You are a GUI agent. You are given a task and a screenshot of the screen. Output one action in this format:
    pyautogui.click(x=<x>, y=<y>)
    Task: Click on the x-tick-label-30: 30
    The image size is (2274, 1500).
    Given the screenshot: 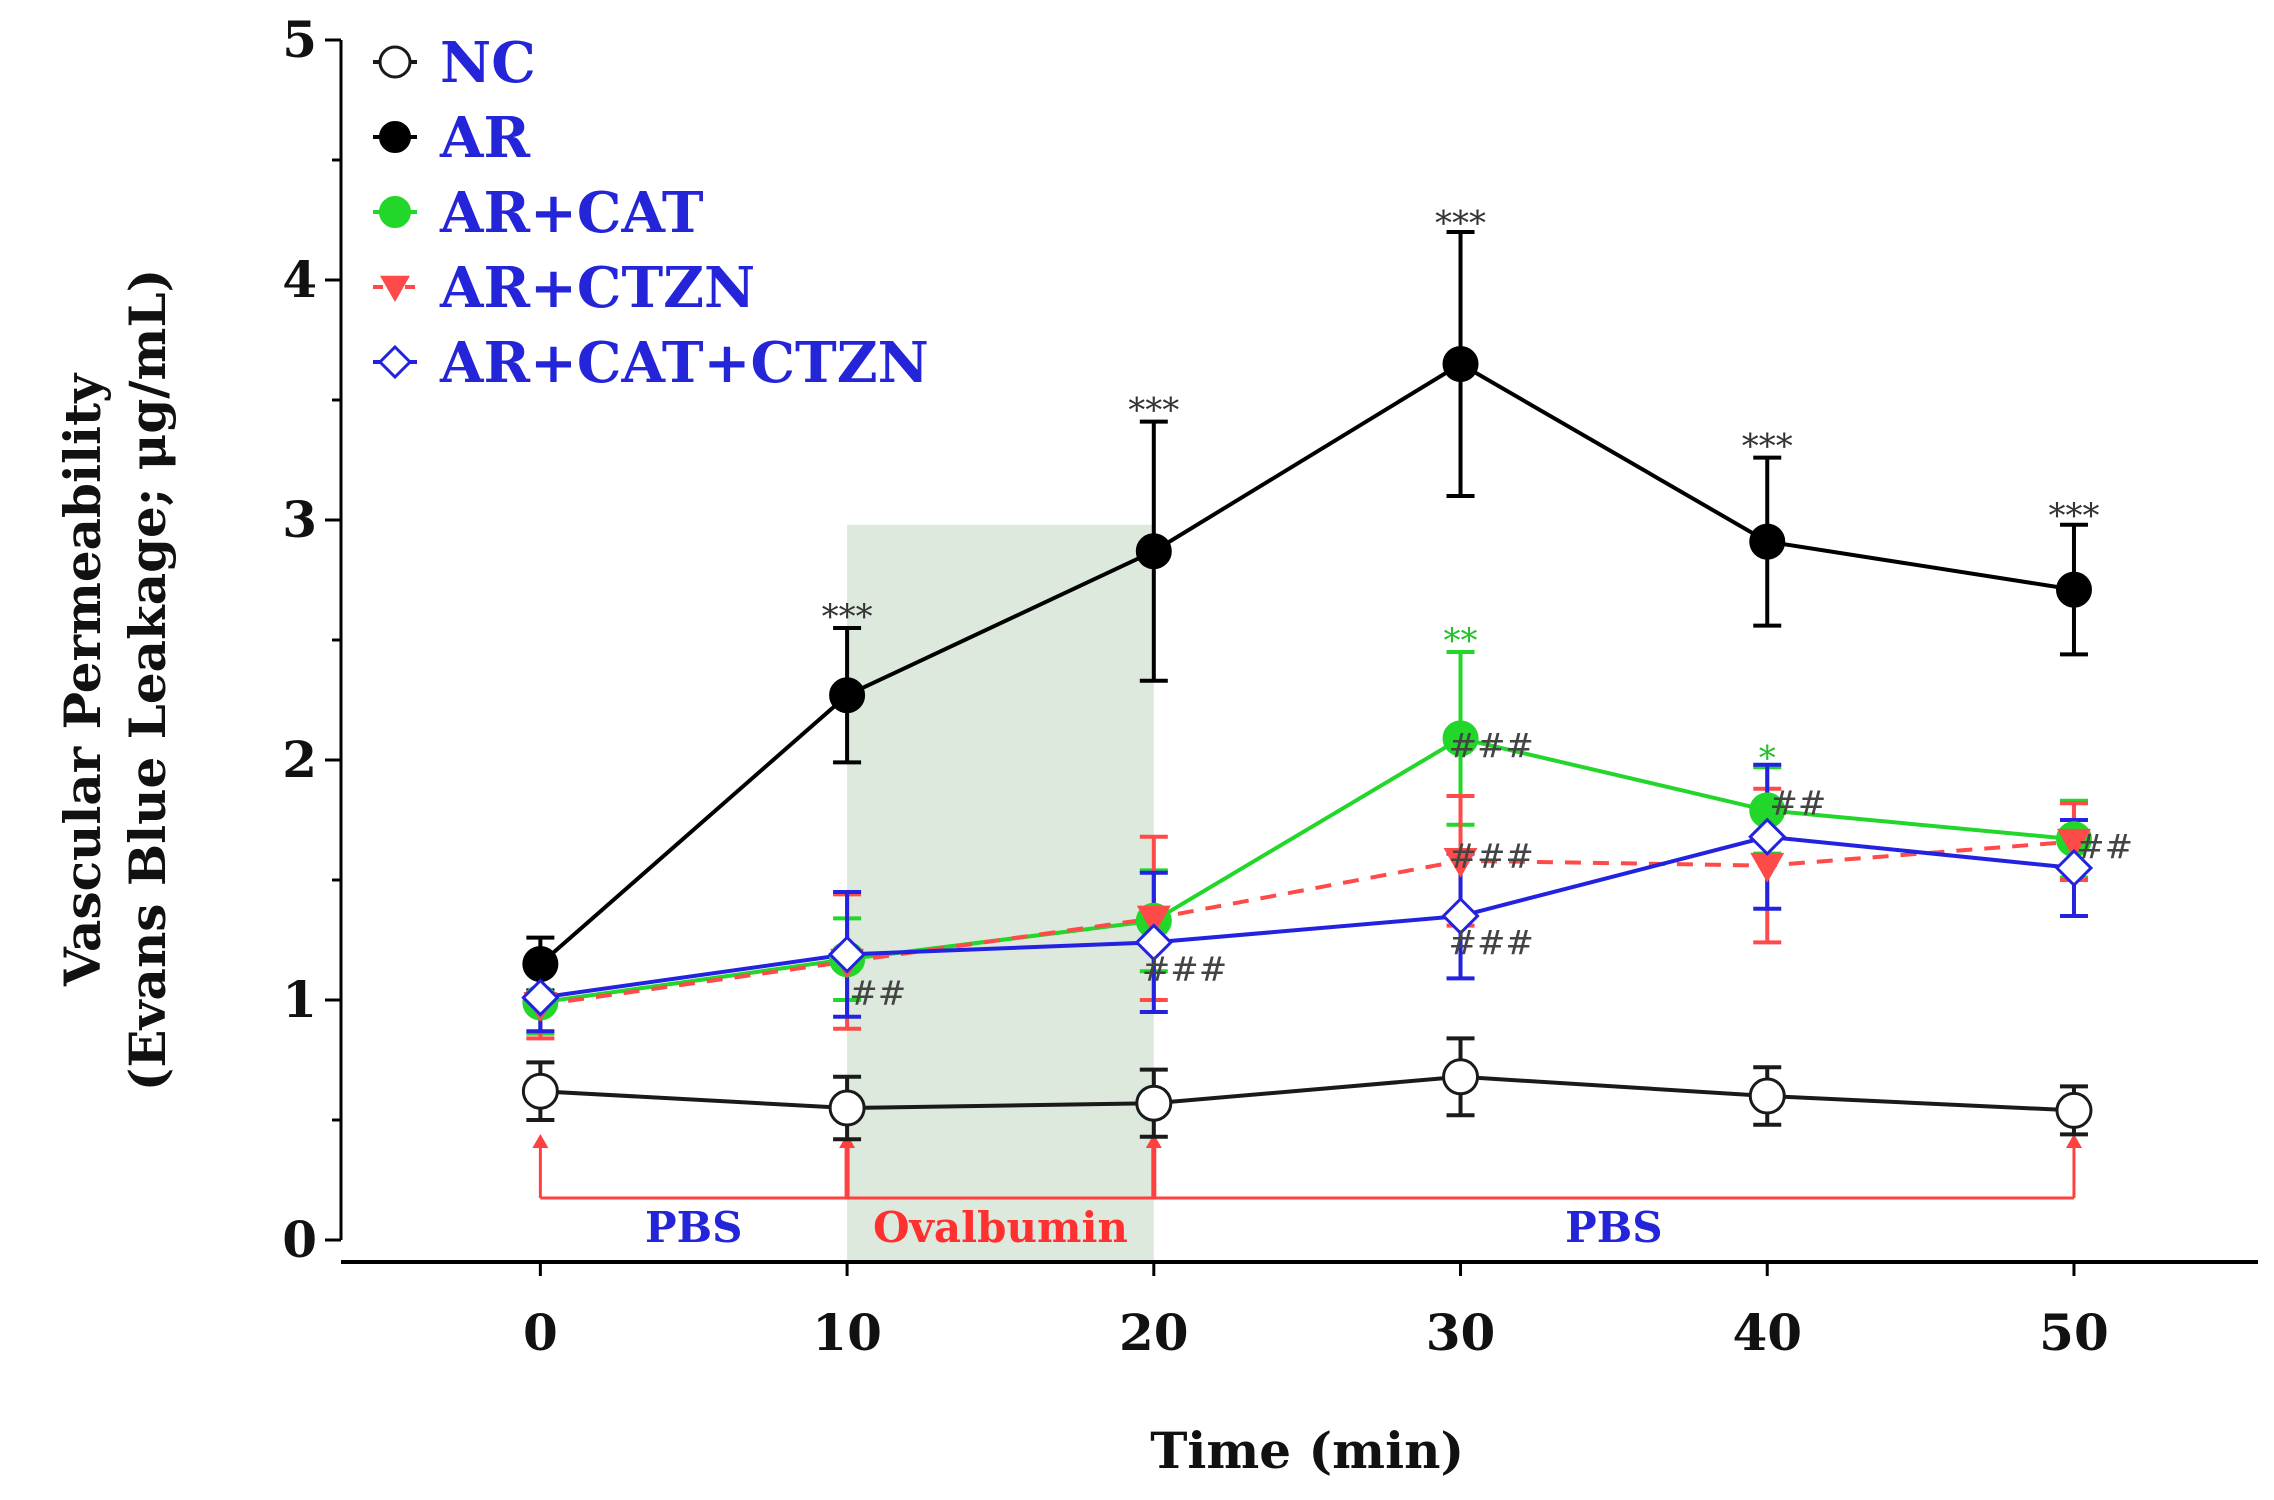 What is the action you would take?
    pyautogui.click(x=1461, y=1332)
    